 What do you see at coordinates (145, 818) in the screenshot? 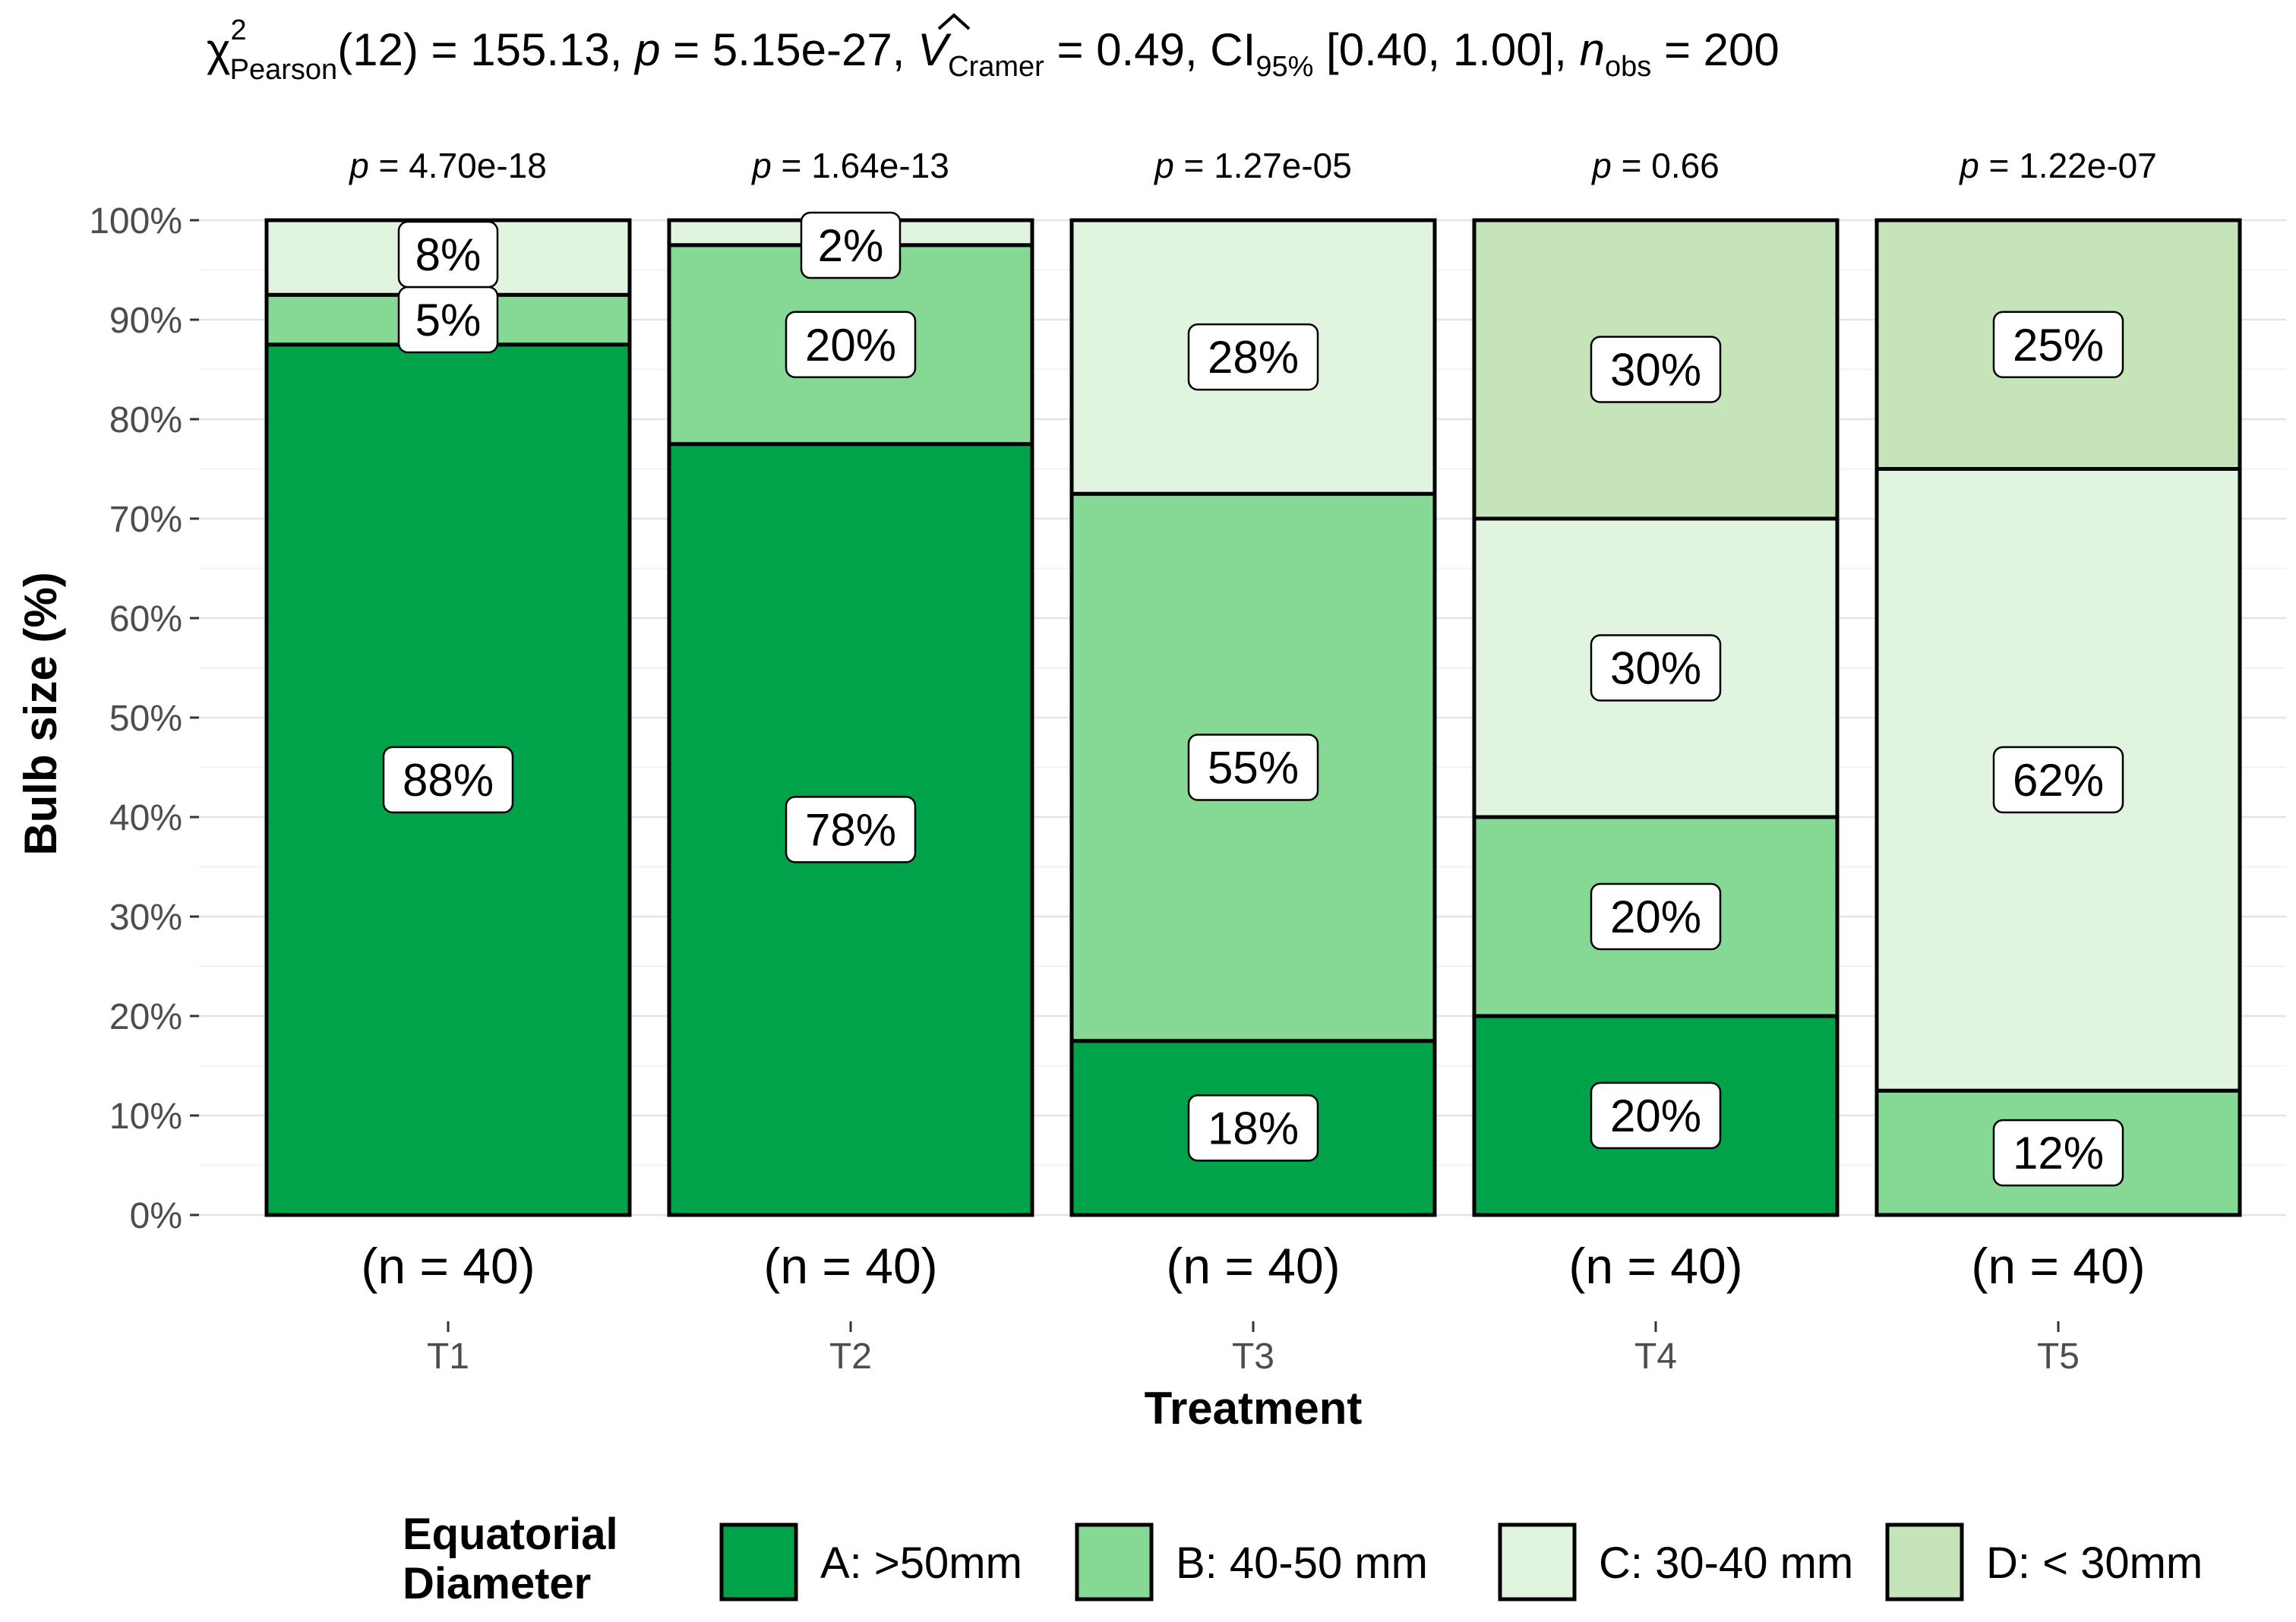
I see `y-tick-label: 40%` at bounding box center [145, 818].